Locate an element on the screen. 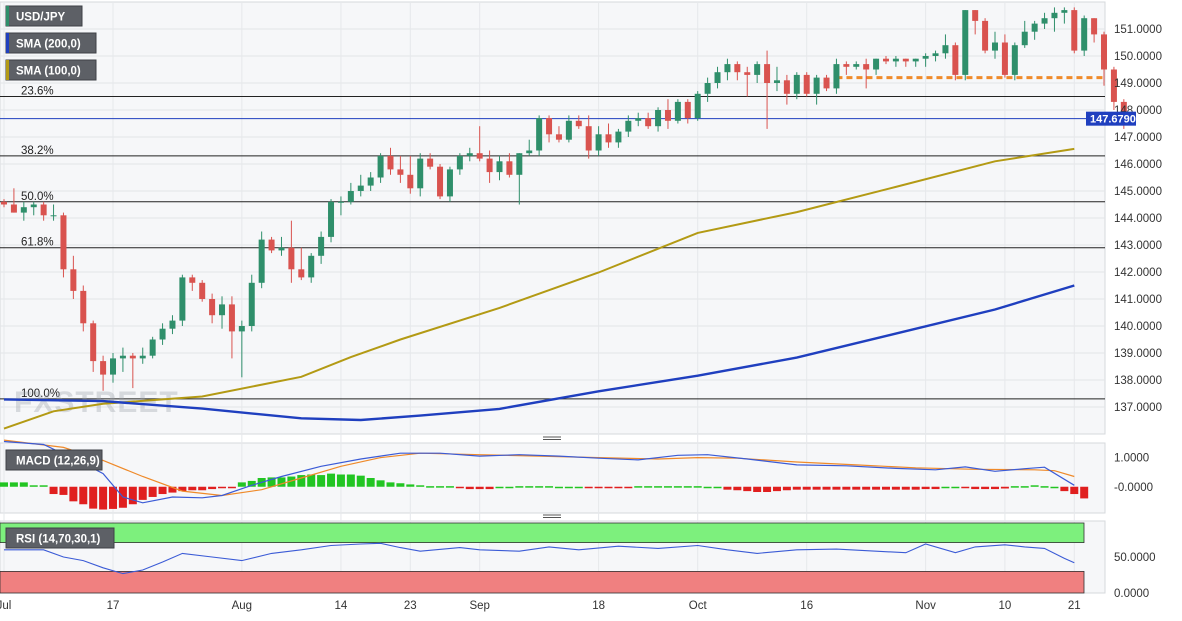 Image resolution: width=1182 pixels, height=621 pixels. legend-usdjpy: USD/JPY is located at coordinates (44, 16).